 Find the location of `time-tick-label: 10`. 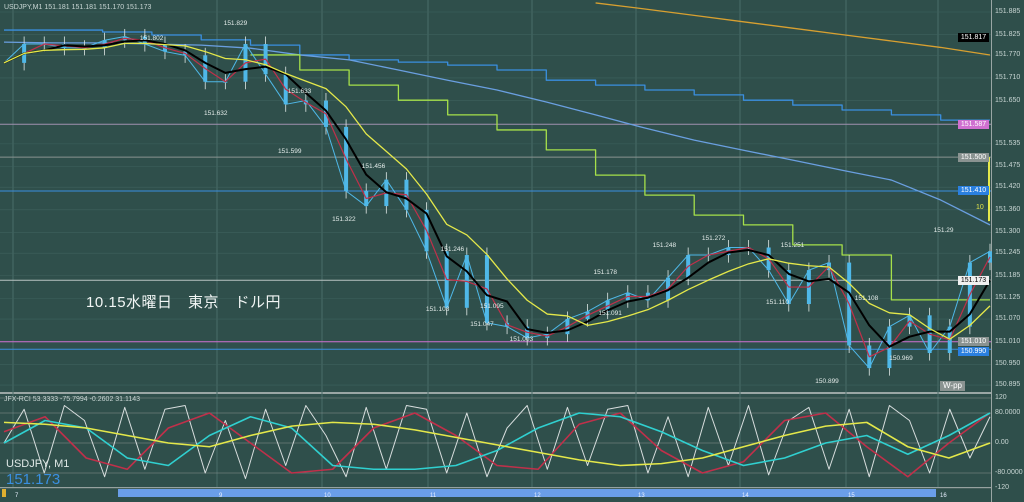

time-tick-label: 10 is located at coordinates (327, 496).